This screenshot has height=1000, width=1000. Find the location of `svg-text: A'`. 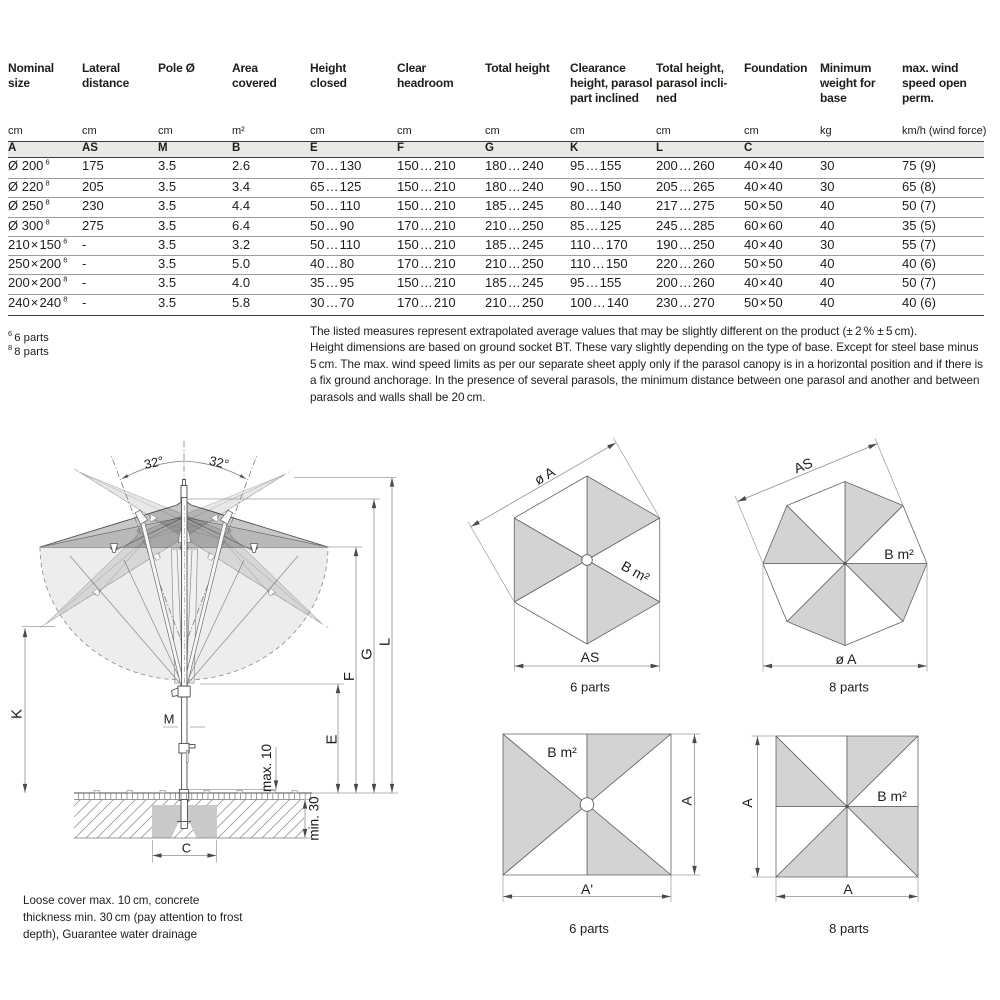

svg-text: A' is located at coordinates (587, 889).